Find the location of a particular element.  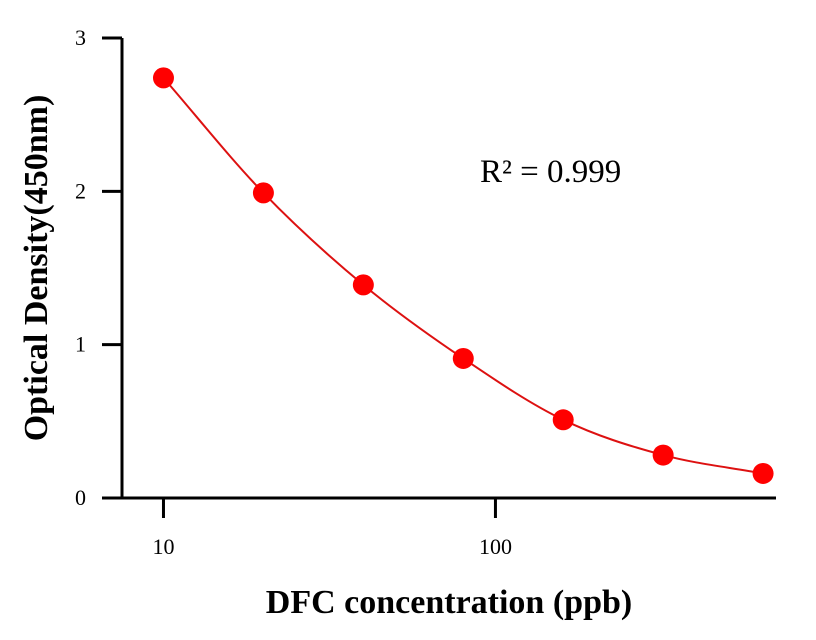

r-squared-annotation: R² = 0.999 is located at coordinates (550, 172).